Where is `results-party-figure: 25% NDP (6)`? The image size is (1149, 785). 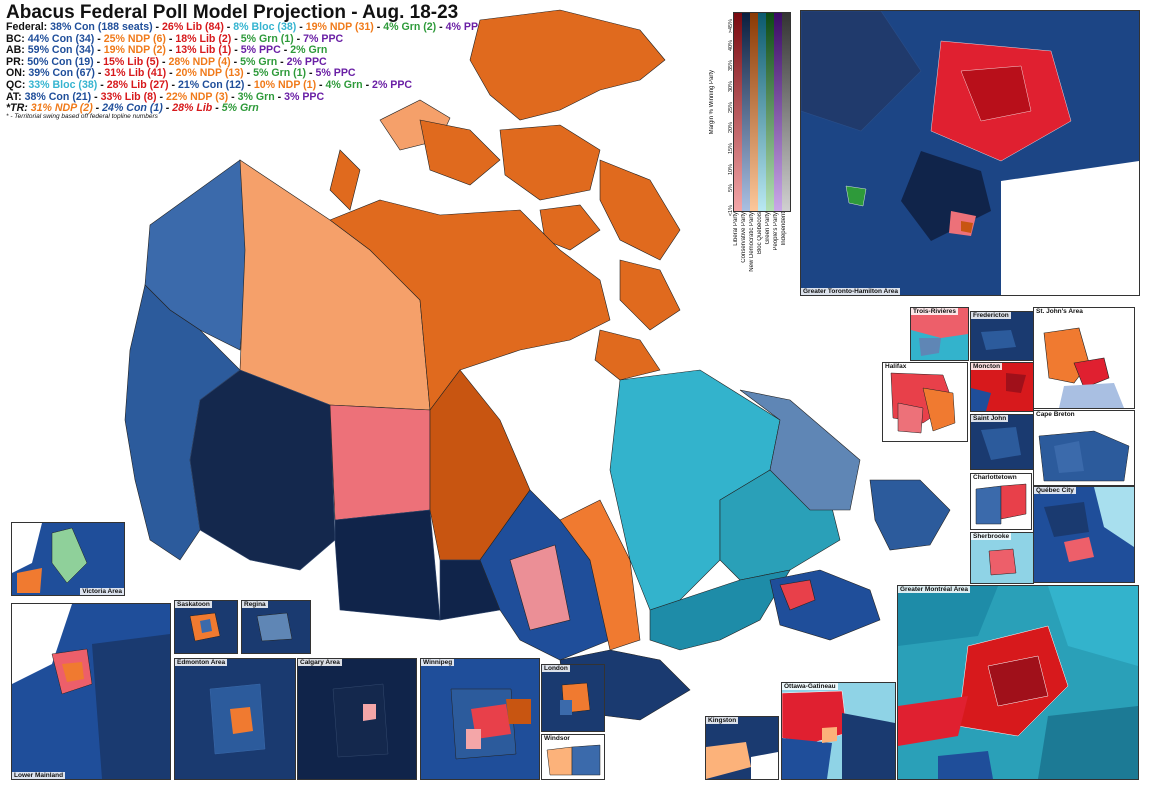 results-party-figure: 25% NDP (6) is located at coordinates (134, 38).